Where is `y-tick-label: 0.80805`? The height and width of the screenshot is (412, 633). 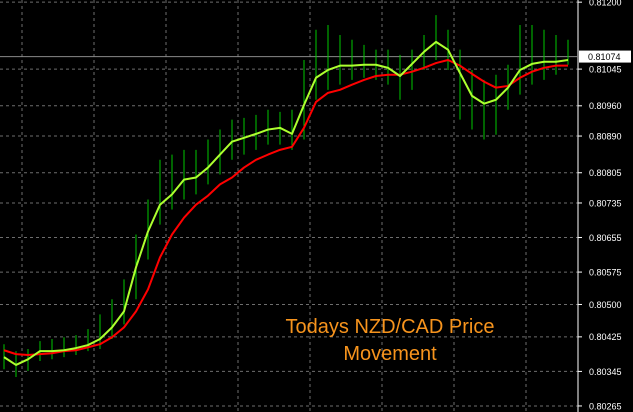 y-tick-label: 0.80805 is located at coordinates (605, 173).